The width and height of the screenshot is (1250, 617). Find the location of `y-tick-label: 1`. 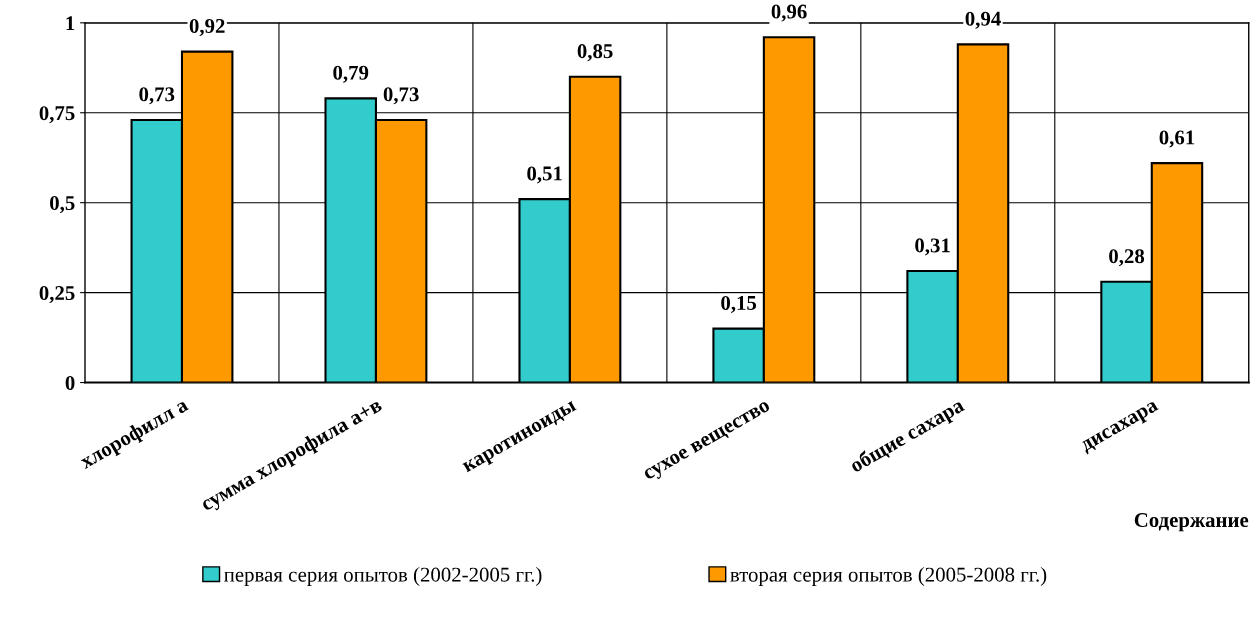

y-tick-label: 1 is located at coordinates (70, 23).